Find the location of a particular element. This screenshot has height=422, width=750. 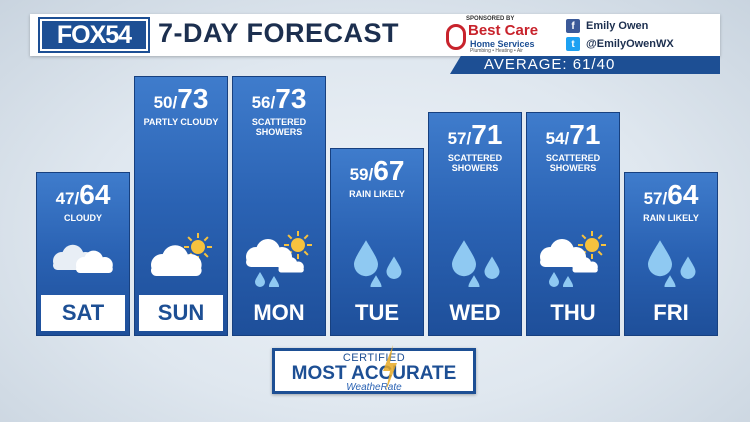

day-temps: 54/71 is located at coordinates (573, 135).